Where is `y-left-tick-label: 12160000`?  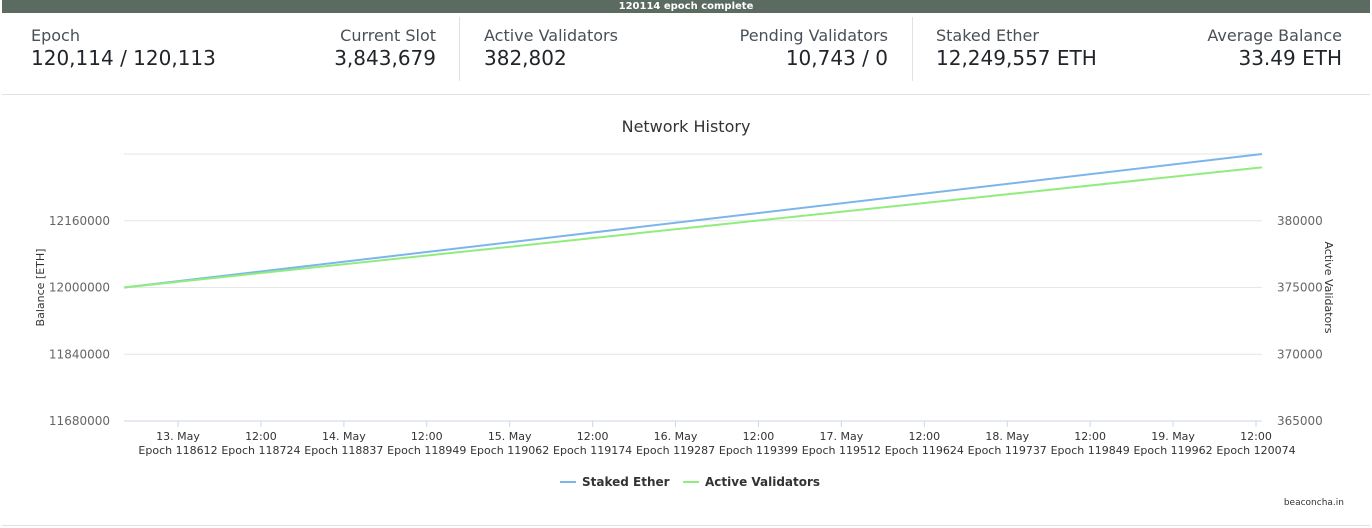
y-left-tick-label: 12160000 is located at coordinates (79, 221).